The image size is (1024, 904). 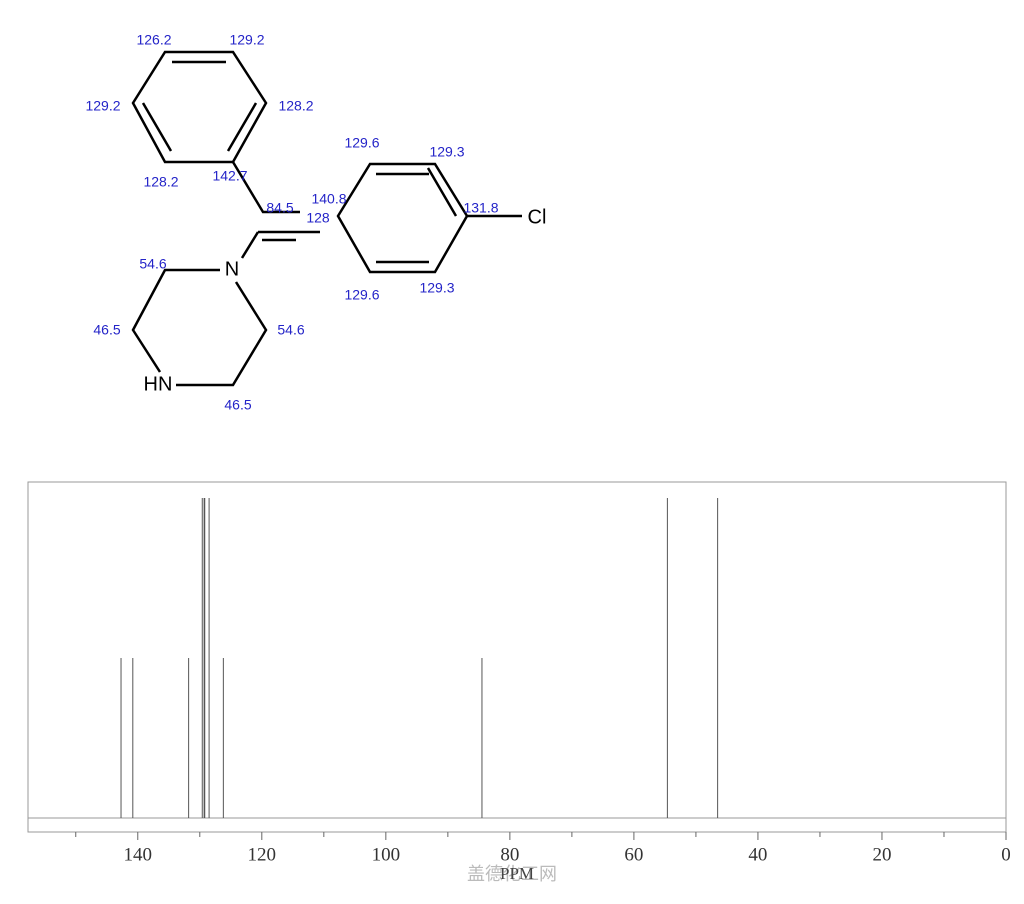 What do you see at coordinates (328, 199) in the screenshot?
I see `shift-label: 140.8` at bounding box center [328, 199].